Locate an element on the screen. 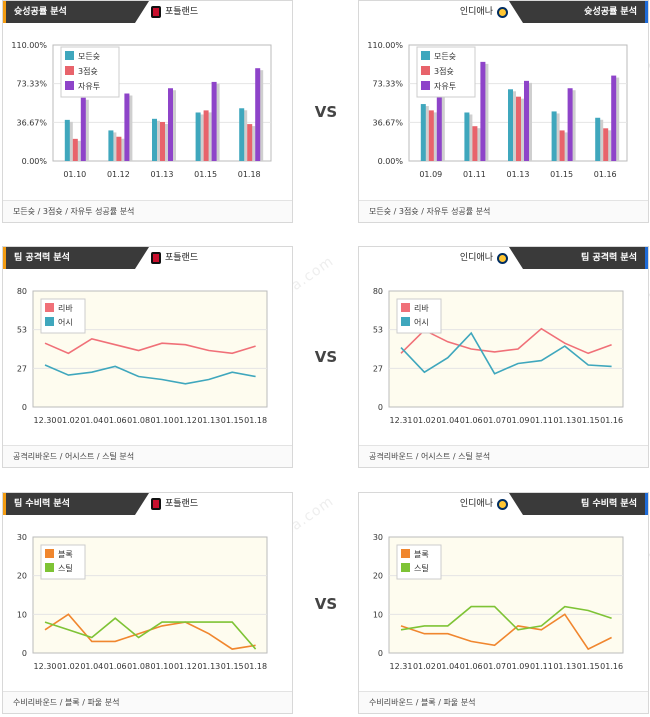 This screenshot has height=717, width=650. x-tick-label: 12.31 is located at coordinates (401, 420).